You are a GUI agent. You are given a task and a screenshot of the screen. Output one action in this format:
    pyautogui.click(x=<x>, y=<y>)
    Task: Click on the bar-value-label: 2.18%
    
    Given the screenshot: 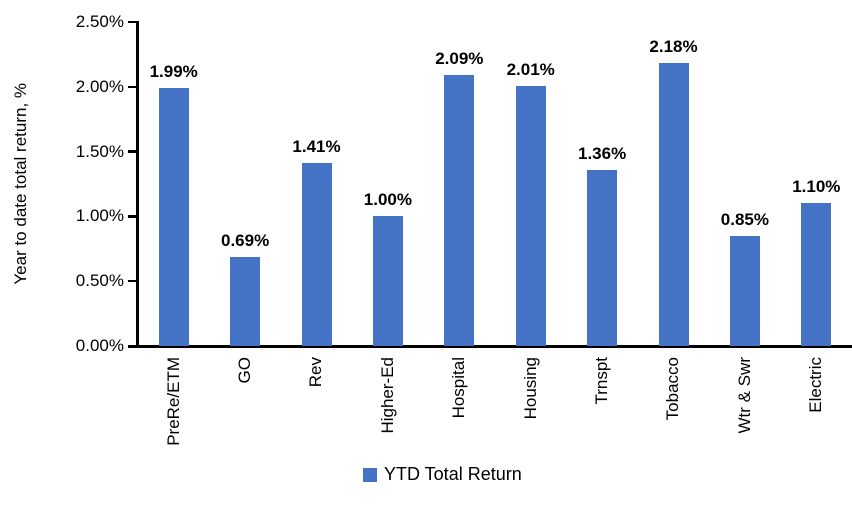 What is the action you would take?
    pyautogui.click(x=673, y=47)
    